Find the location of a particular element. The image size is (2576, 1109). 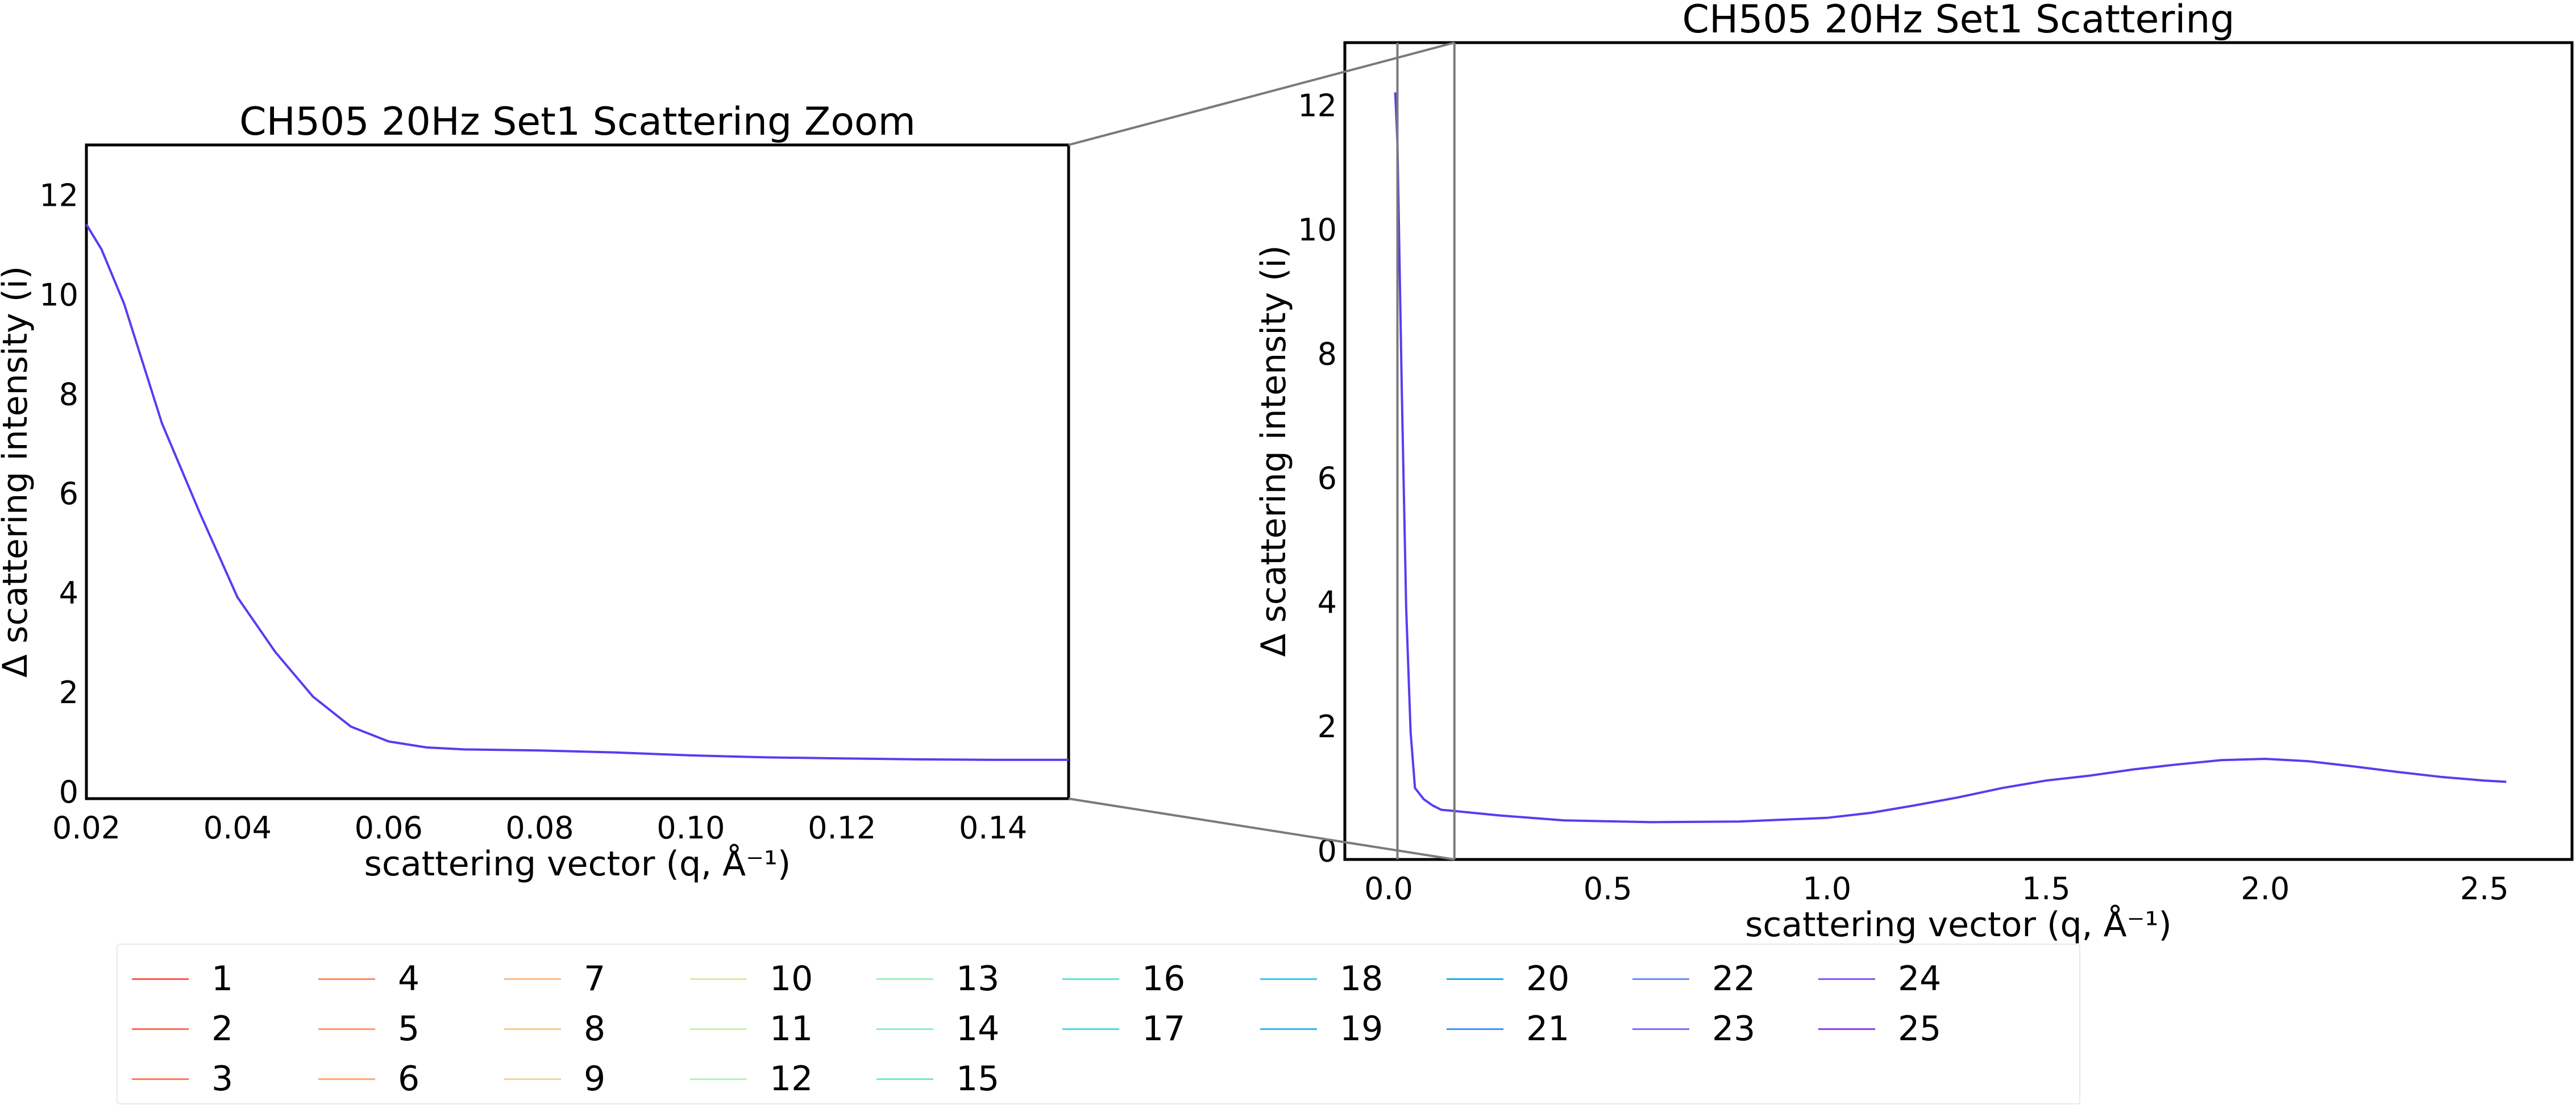

legend-item: 22 is located at coordinates (1693, 979).